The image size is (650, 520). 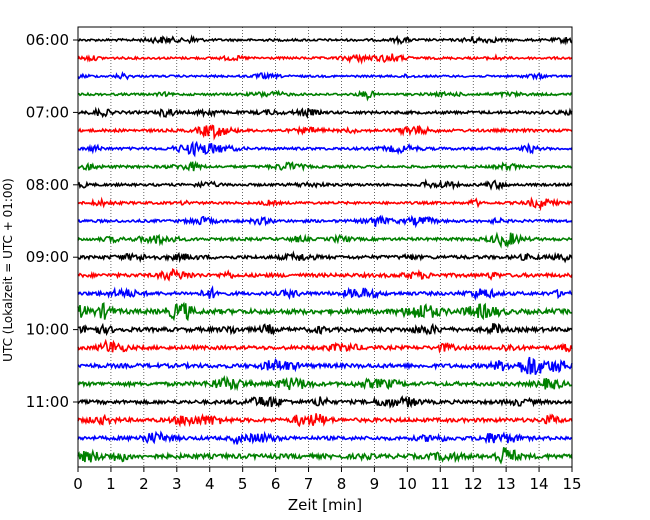 What do you see at coordinates (52, 221) in the screenshot?
I see `y-axis: 06:00 07:00 08:00 09:00 10:00 11:00` at bounding box center [52, 221].